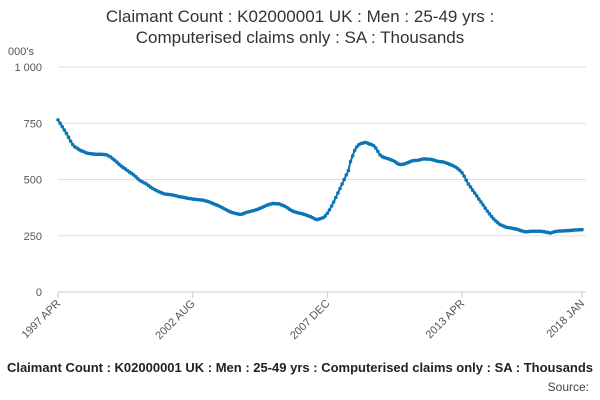 The width and height of the screenshot is (600, 400). What do you see at coordinates (565, 319) in the screenshot?
I see `x-tick-label: 2018 JAN` at bounding box center [565, 319].